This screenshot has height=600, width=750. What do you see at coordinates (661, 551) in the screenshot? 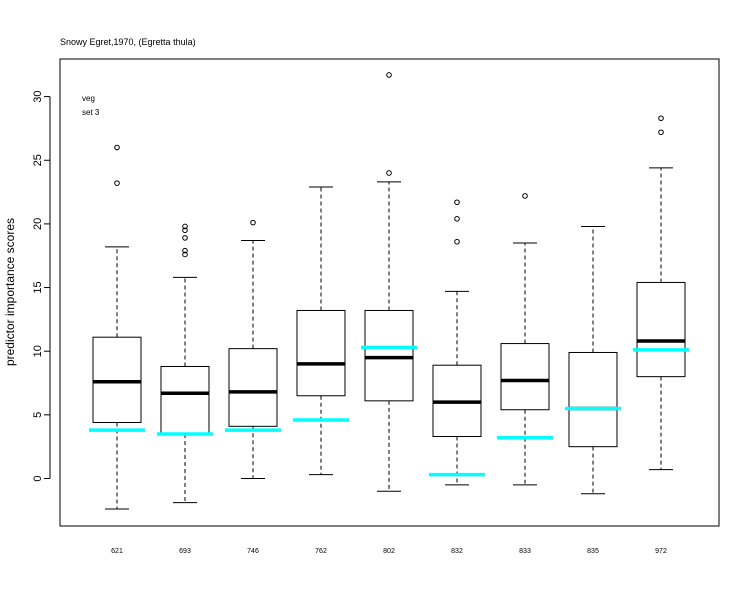
I see `x-tick-label: 972` at bounding box center [661, 551].